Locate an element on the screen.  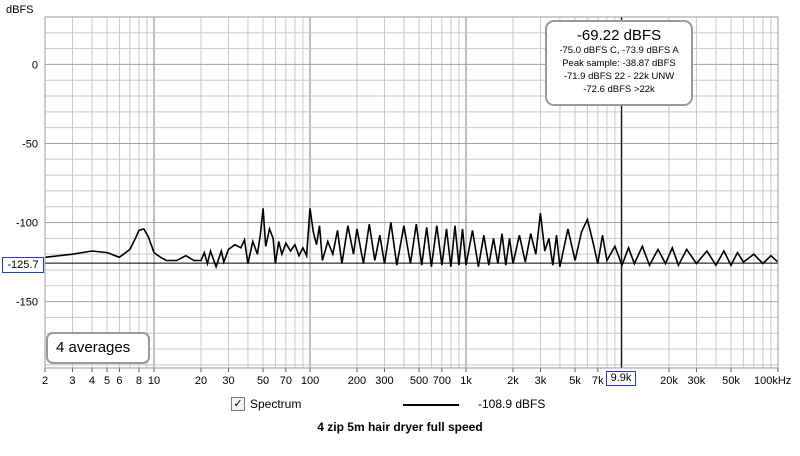
spectrum-line is located at coordinates (411, 239).